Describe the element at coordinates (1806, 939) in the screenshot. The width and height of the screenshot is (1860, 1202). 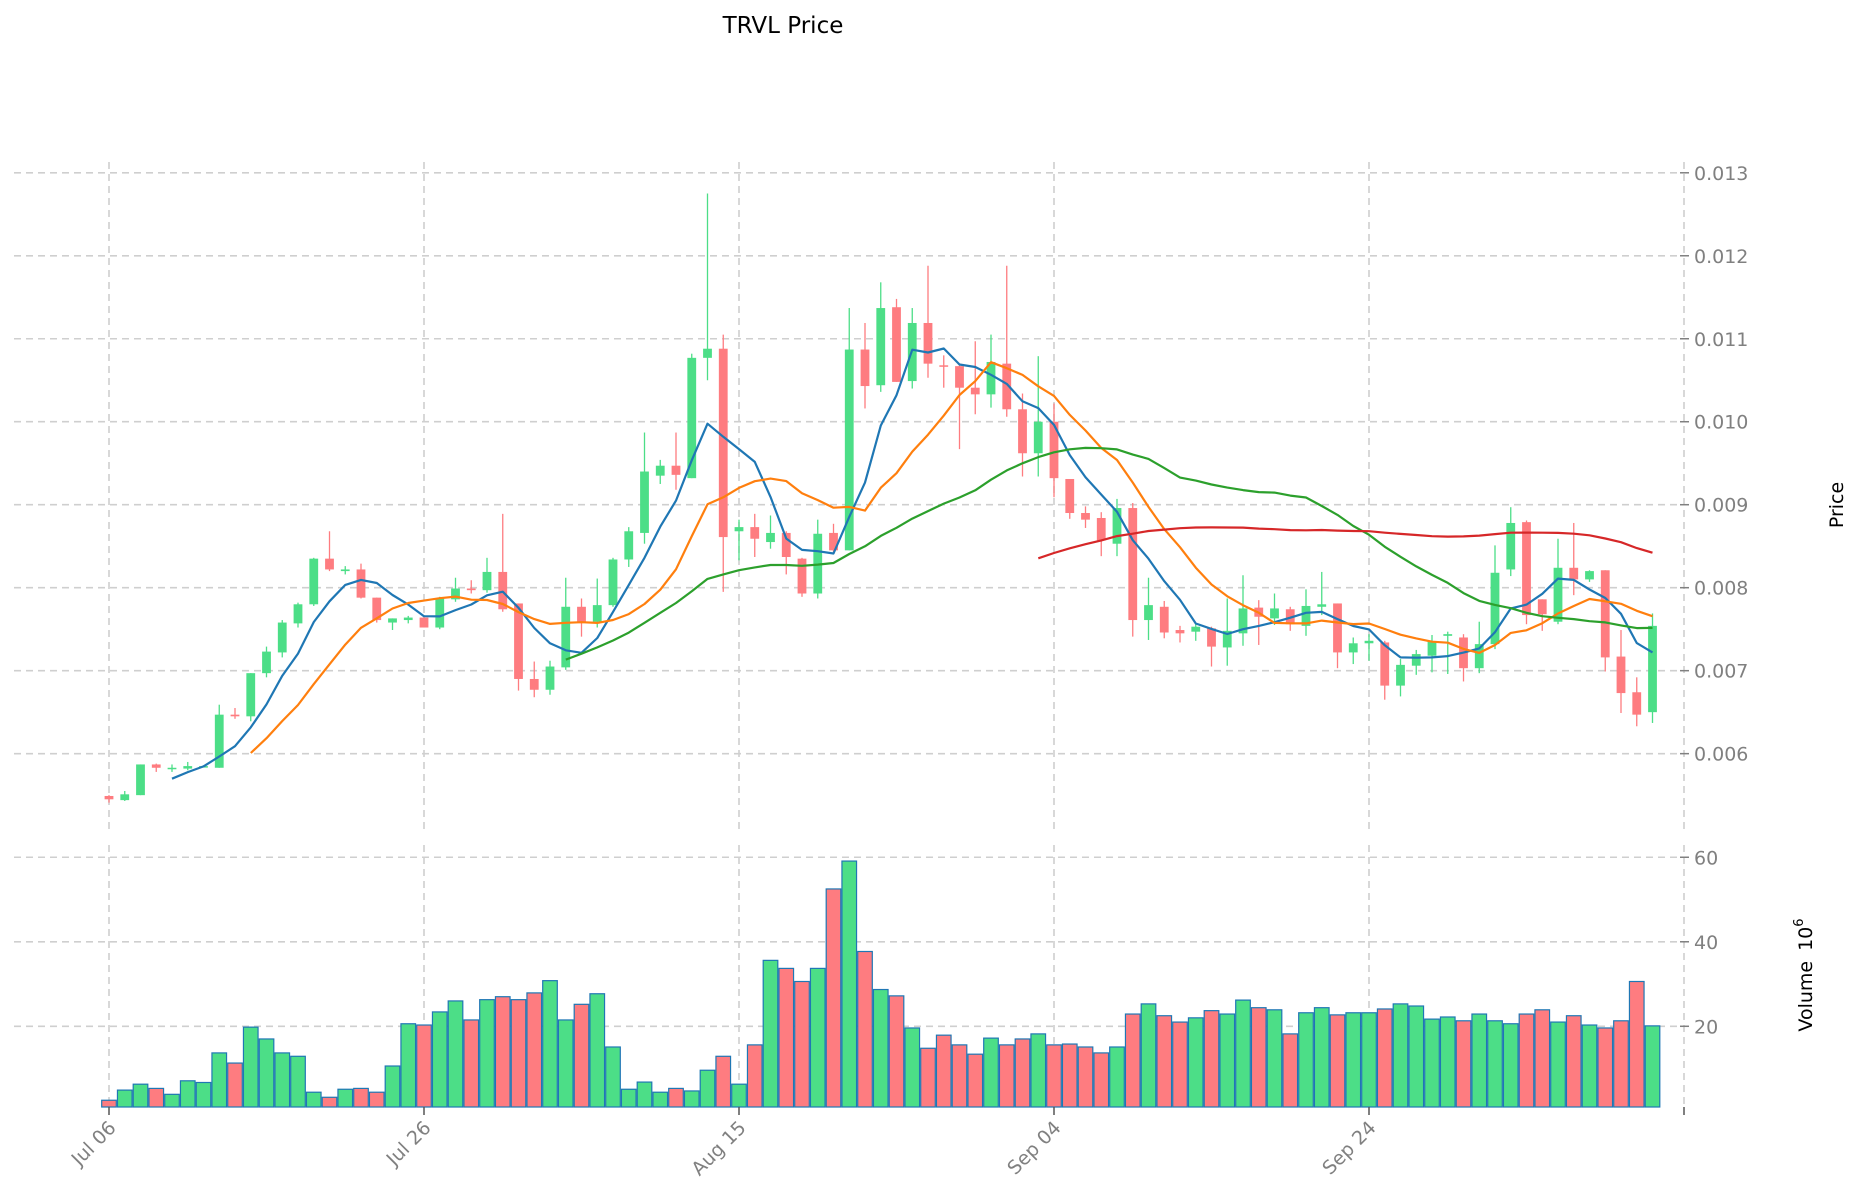
I see `volume-multiplier-base: 10` at that location.